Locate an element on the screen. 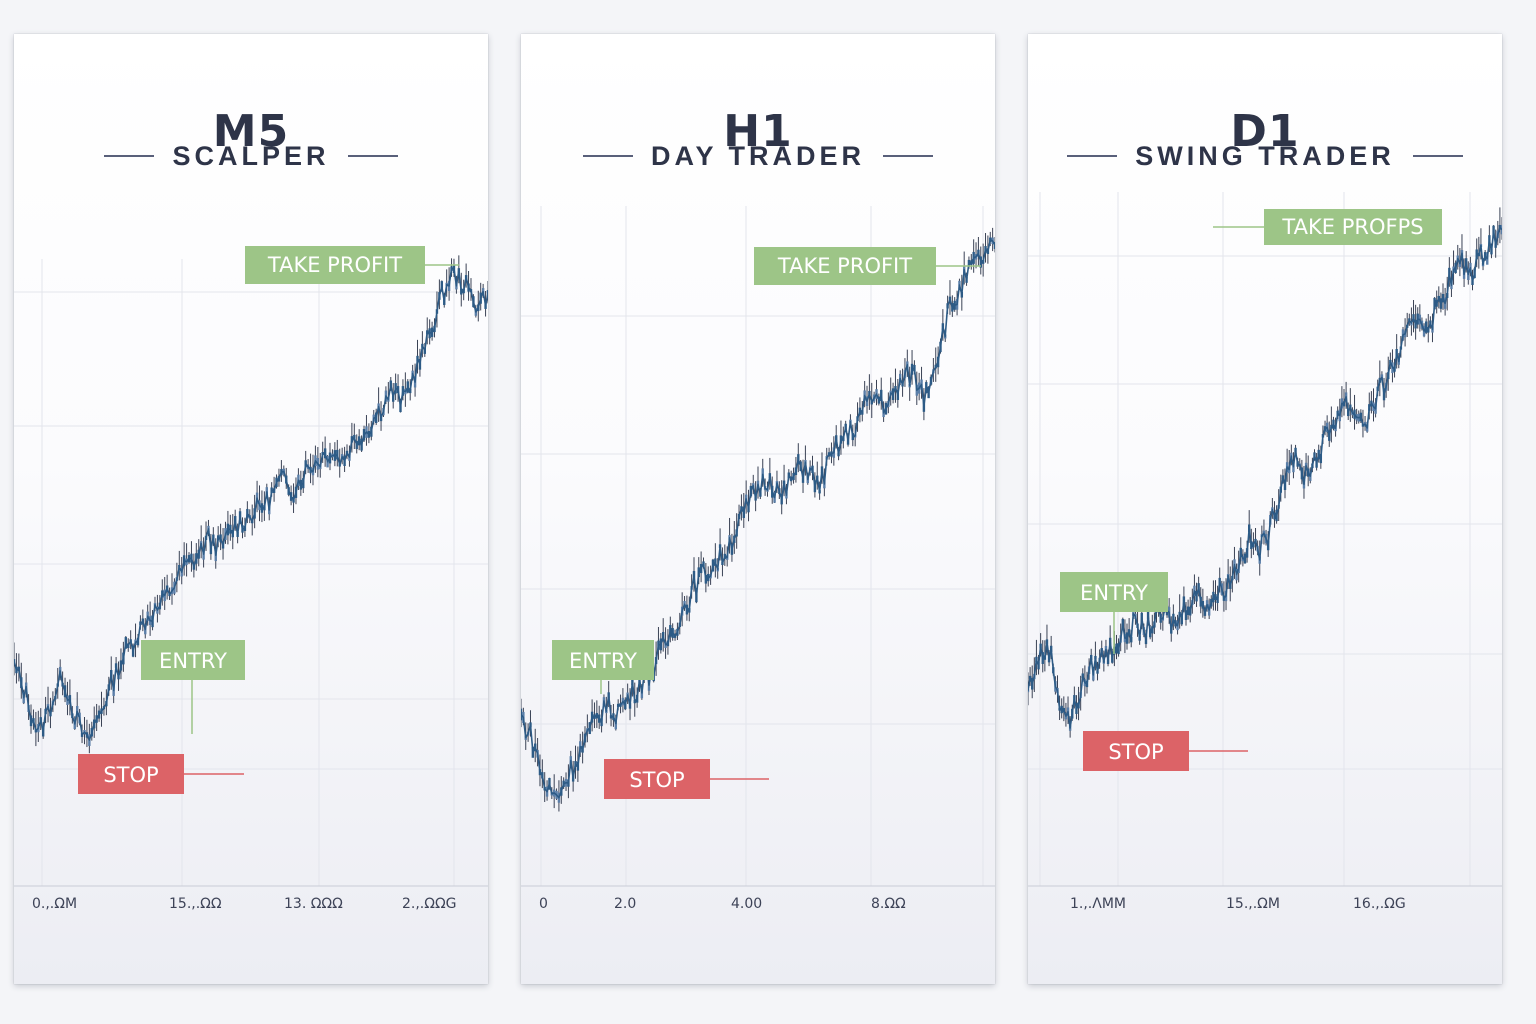 Image resolution: width=1536 pixels, height=1024 pixels. style-subtitle: SCALPER is located at coordinates (251, 156).